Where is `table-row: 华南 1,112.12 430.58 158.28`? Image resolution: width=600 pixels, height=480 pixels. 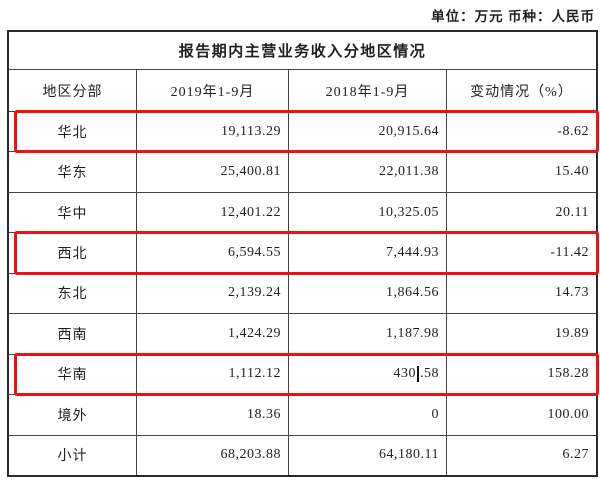
table-row: 华南 1,112.12 430.58 158.28 is located at coordinates (304, 374).